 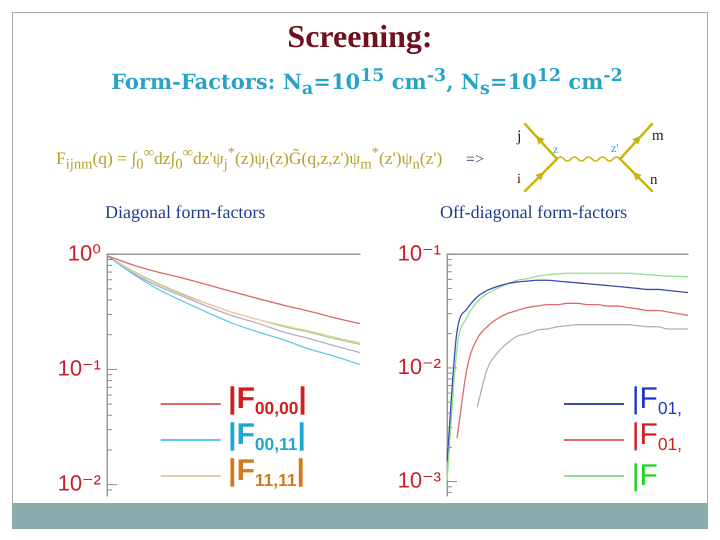 What do you see at coordinates (658, 136) in the screenshot?
I see `text: m` at bounding box center [658, 136].